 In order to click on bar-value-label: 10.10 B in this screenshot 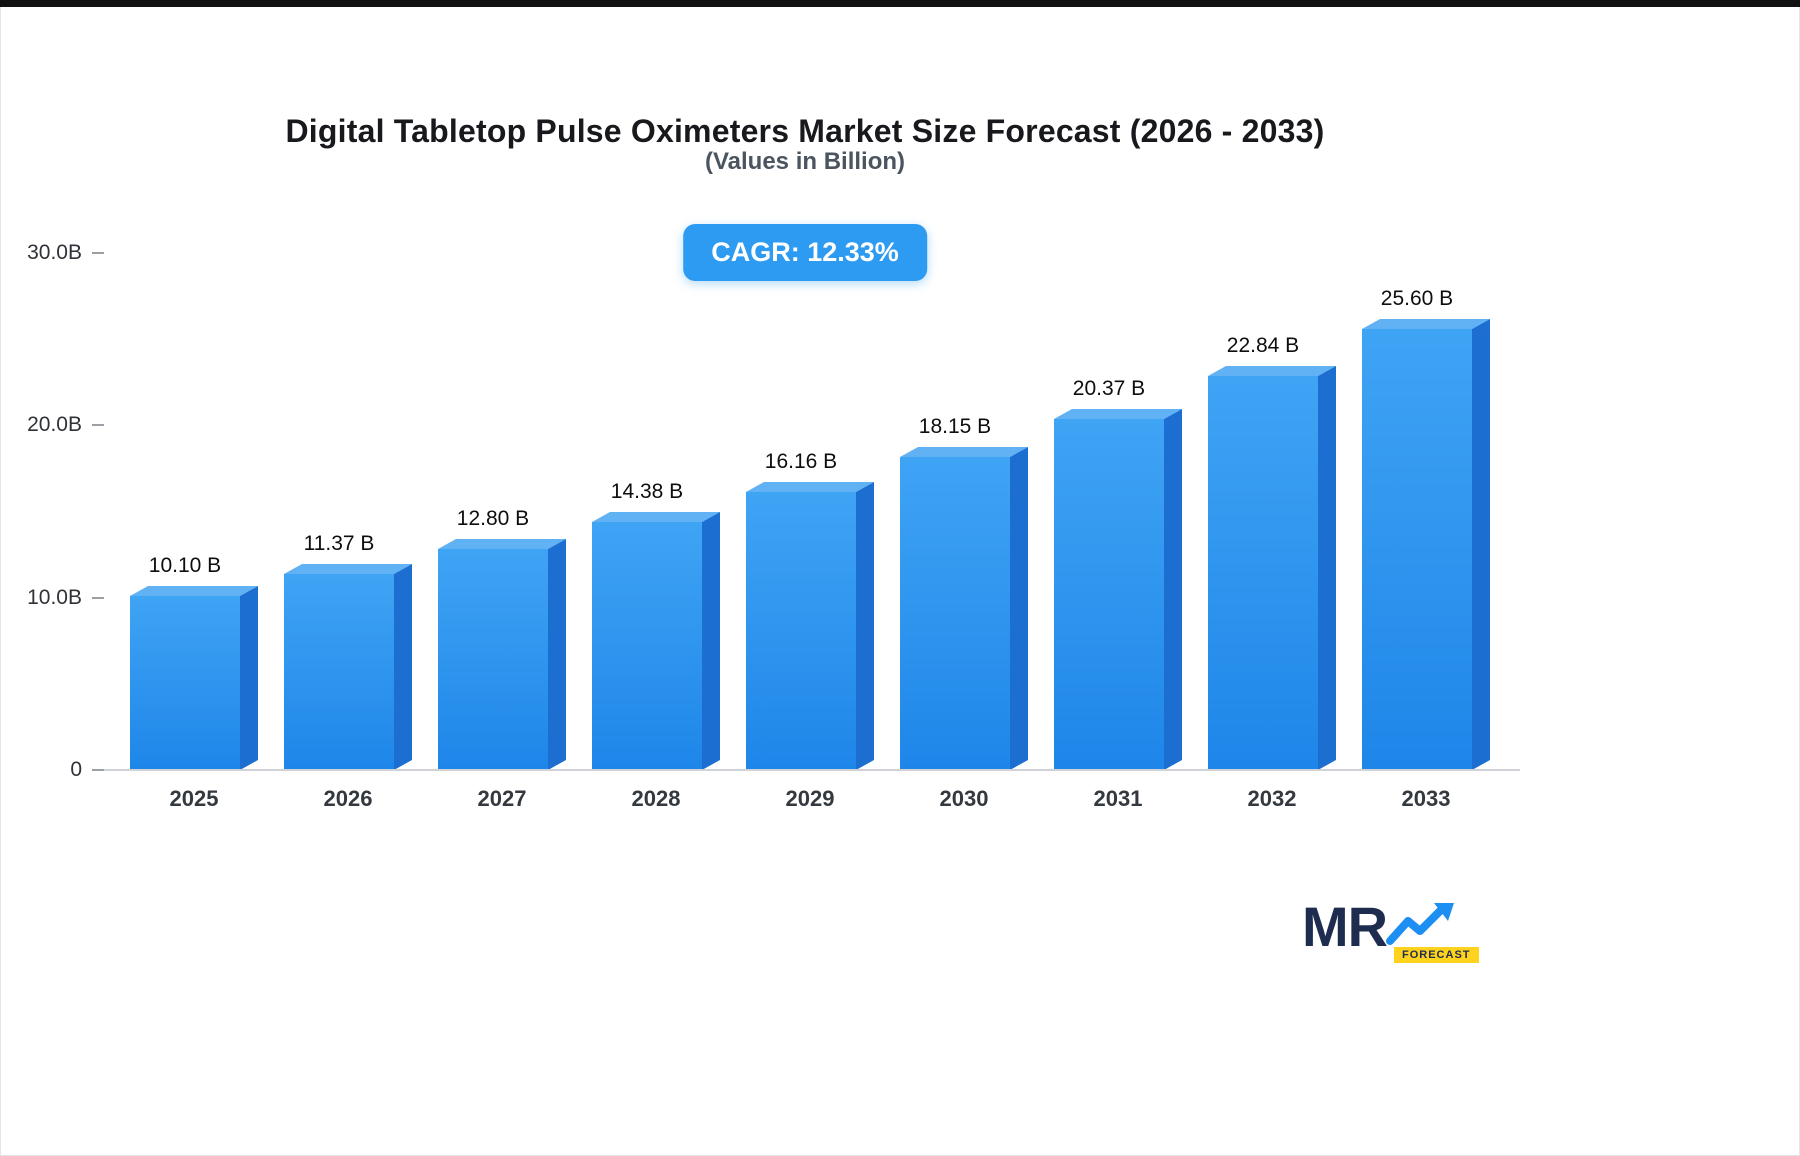, I will do `click(185, 565)`.